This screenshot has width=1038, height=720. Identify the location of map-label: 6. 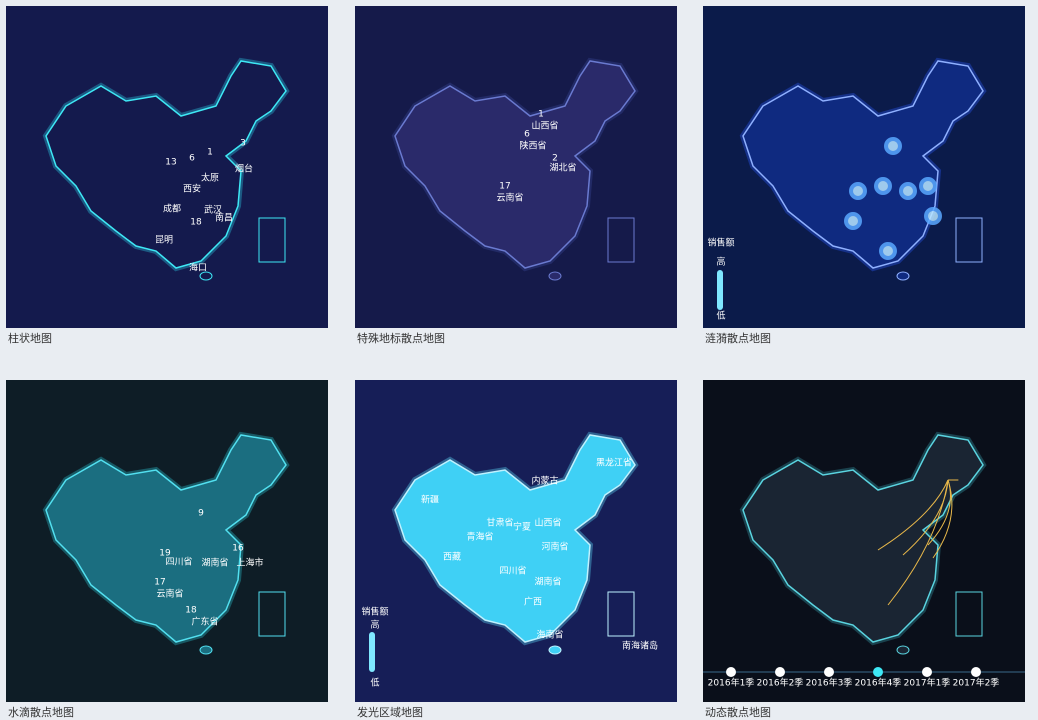
(192, 159).